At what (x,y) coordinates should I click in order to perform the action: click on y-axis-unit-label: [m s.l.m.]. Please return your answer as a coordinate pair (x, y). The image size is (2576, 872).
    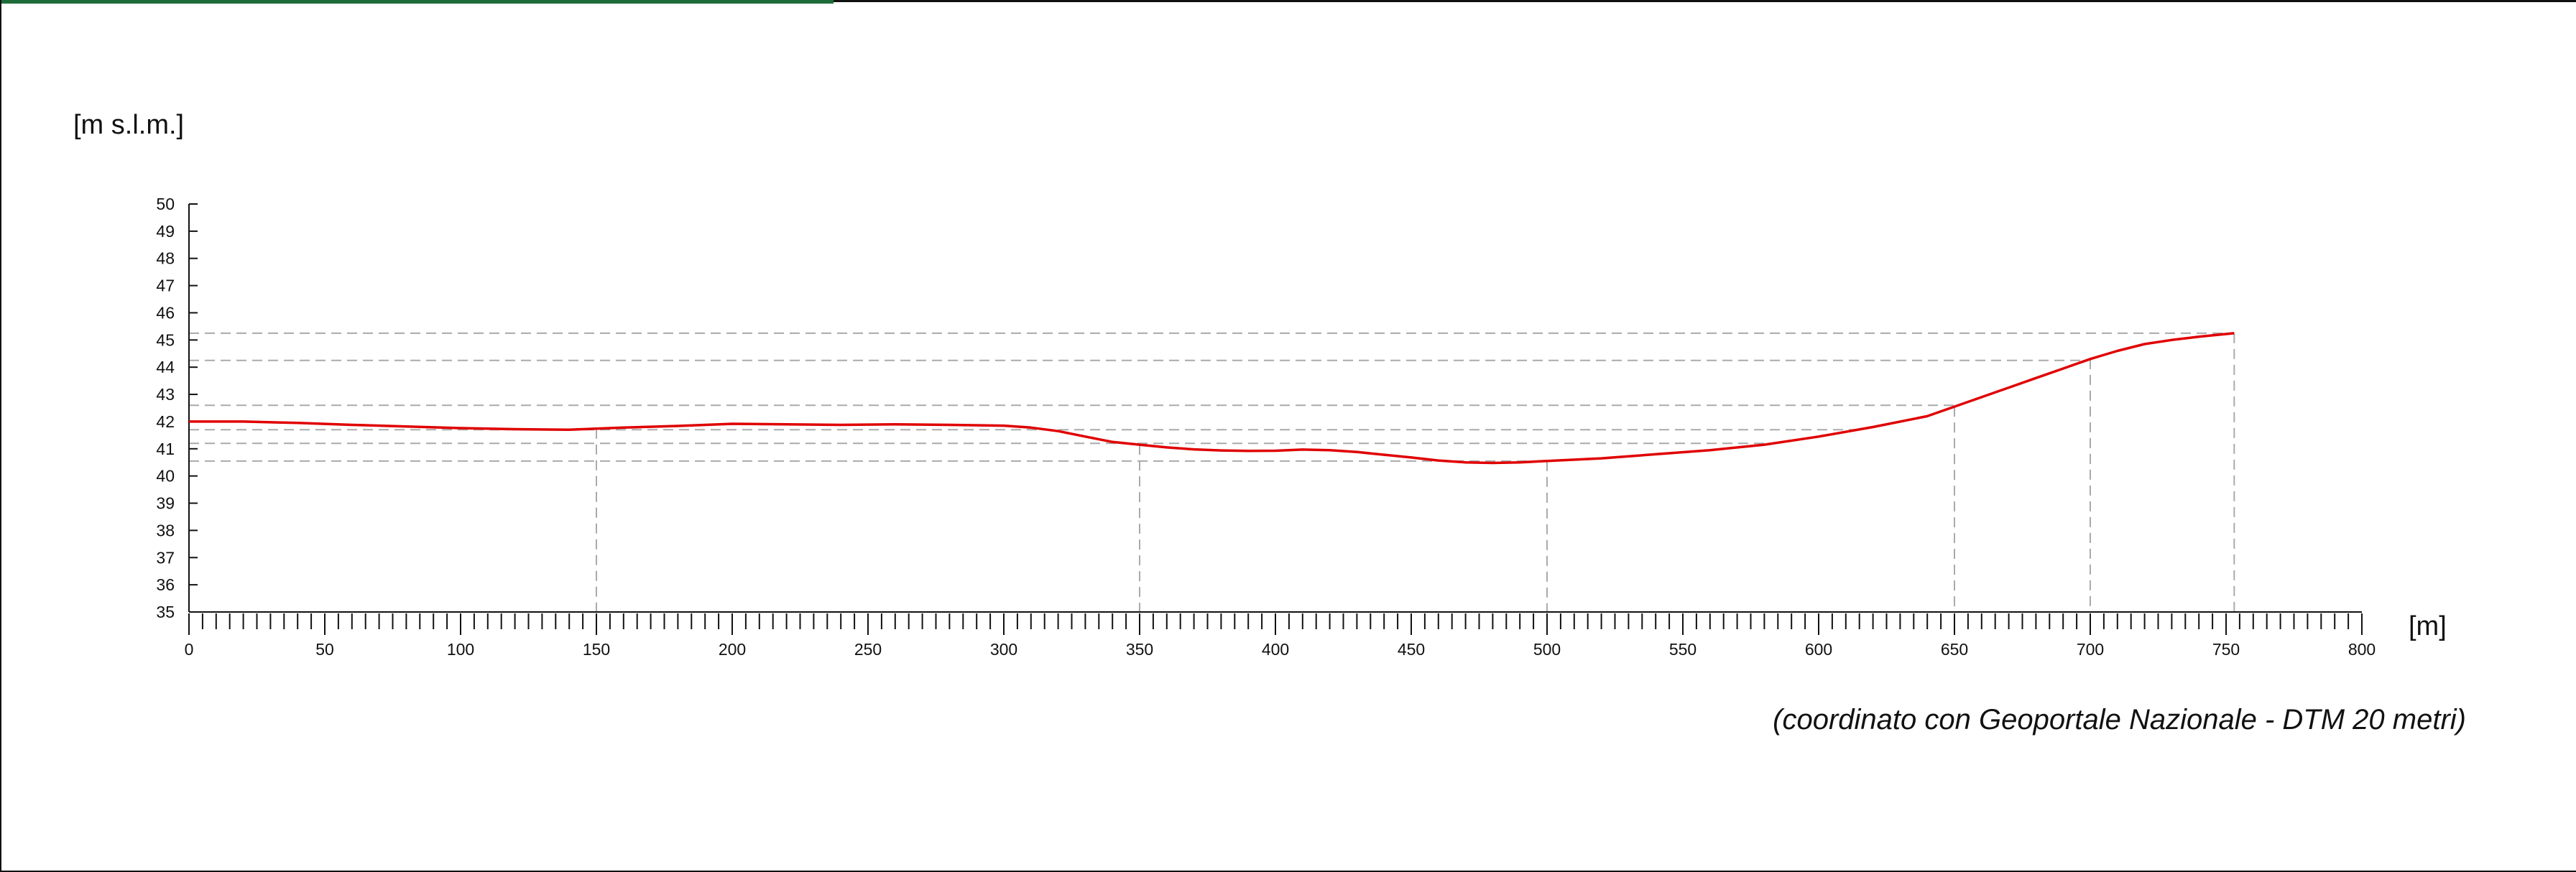
    Looking at the image, I should click on (128, 125).